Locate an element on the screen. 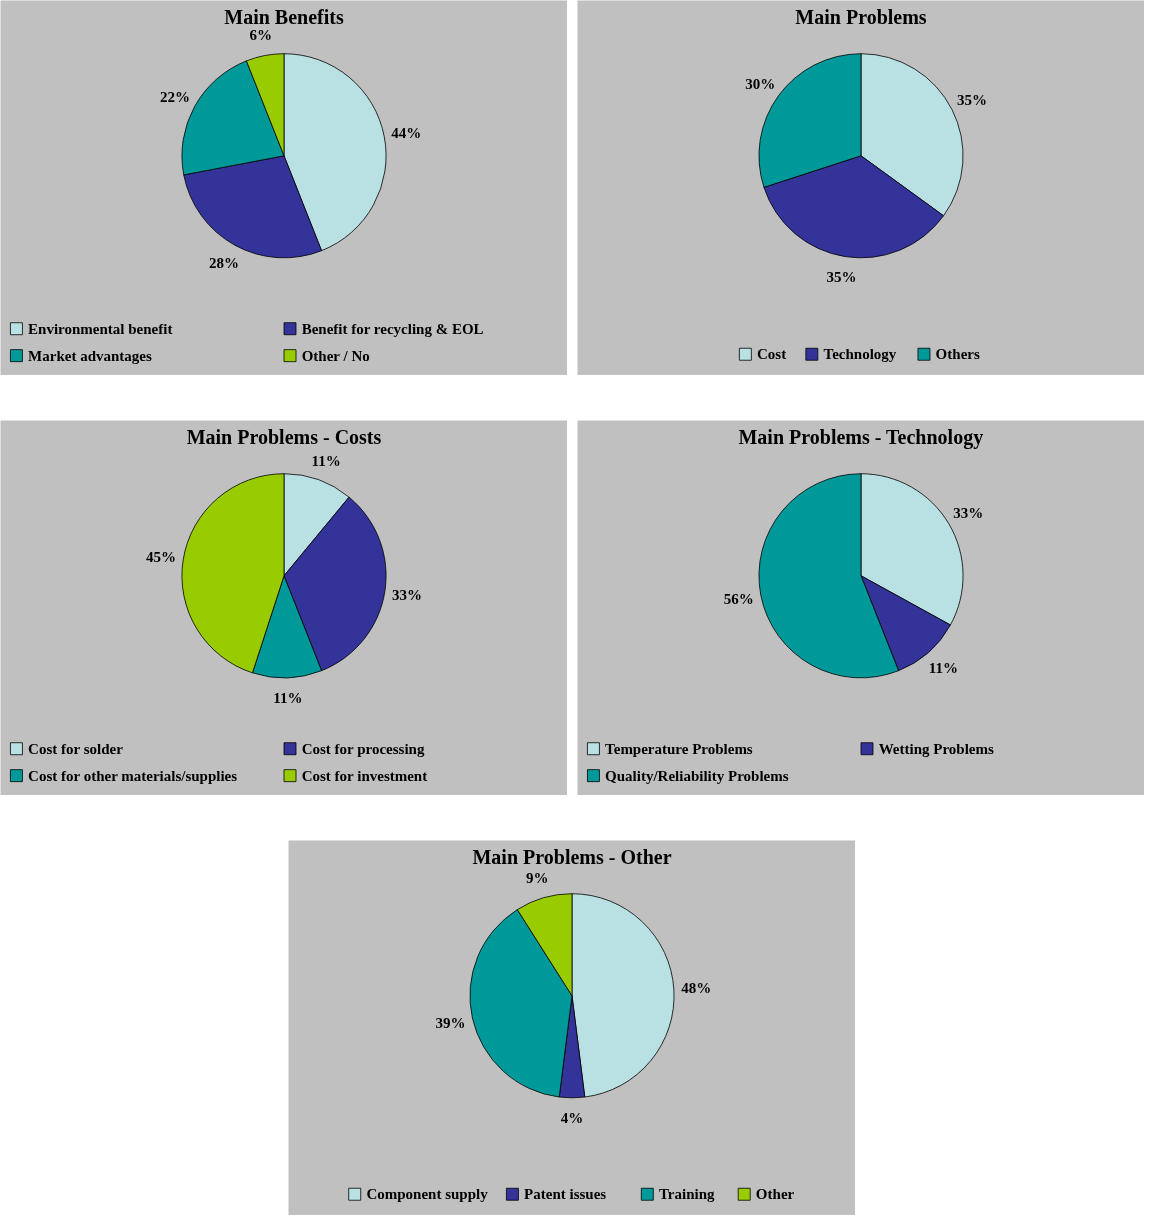 The width and height of the screenshot is (1149, 1221). data-label: 6% is located at coordinates (260, 35).